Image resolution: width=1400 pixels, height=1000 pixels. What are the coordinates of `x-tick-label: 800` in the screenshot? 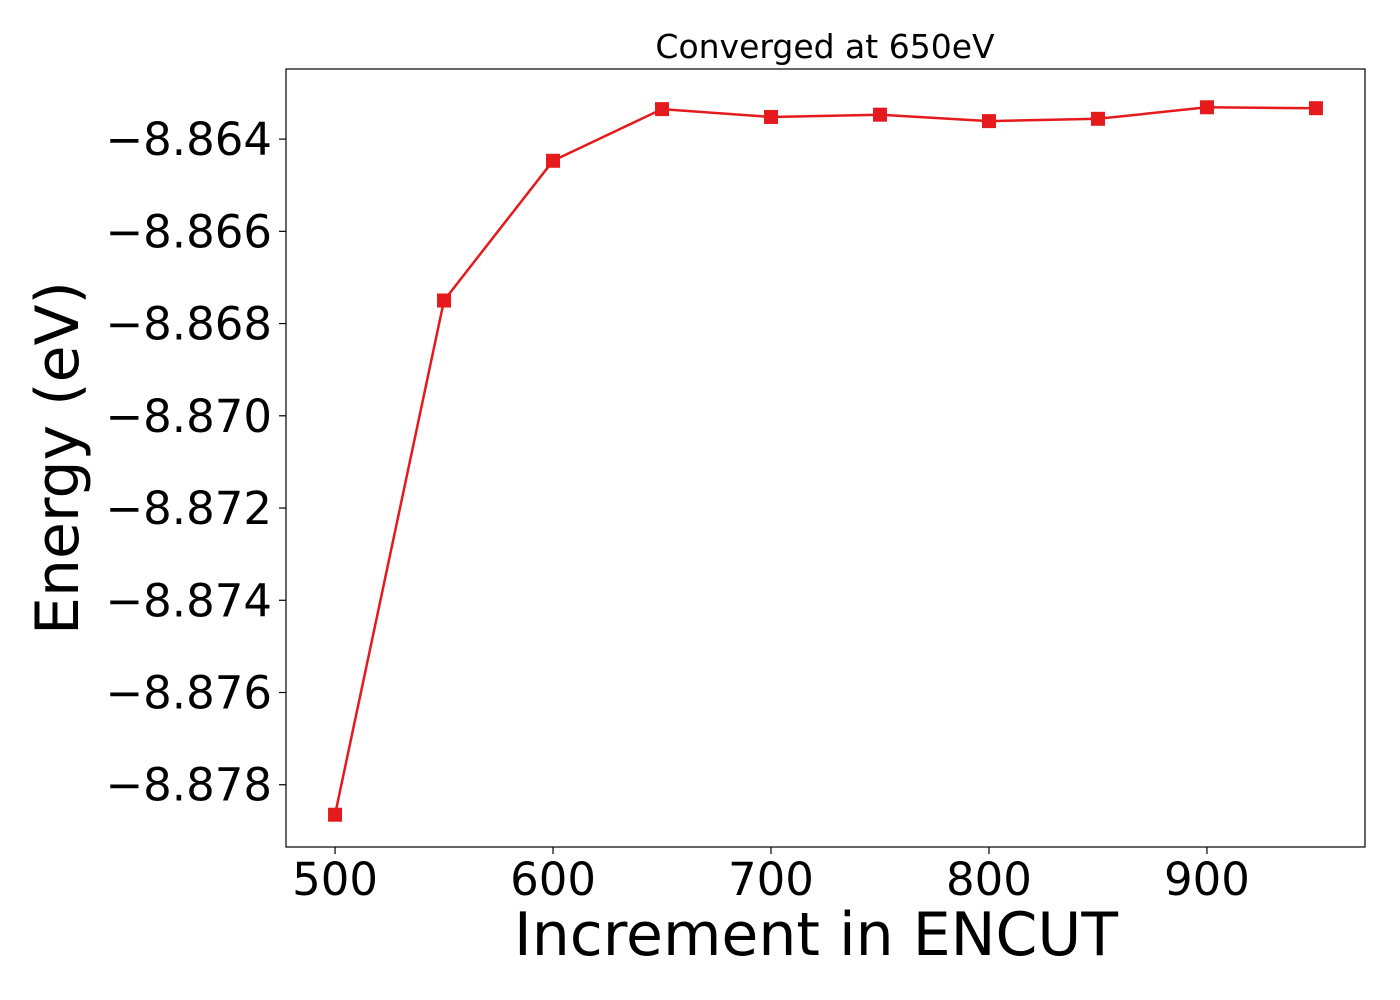 It's located at (989, 879).